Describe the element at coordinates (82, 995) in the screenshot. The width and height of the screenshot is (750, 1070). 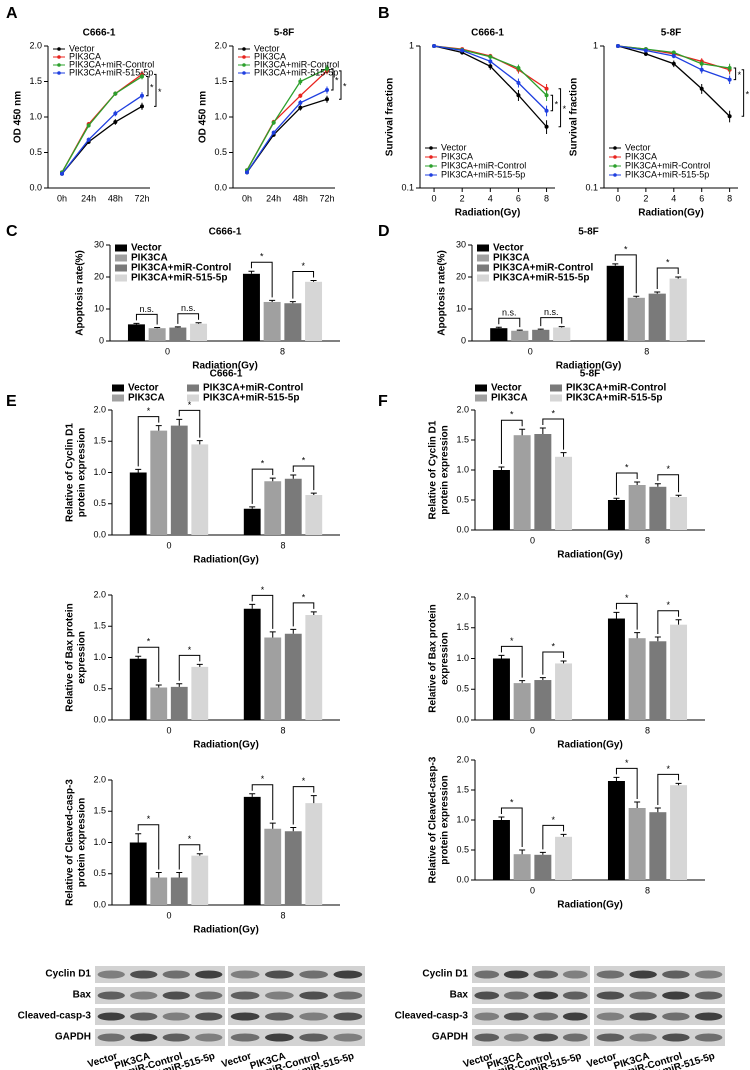
I see `blot-row-label: Bax` at that location.